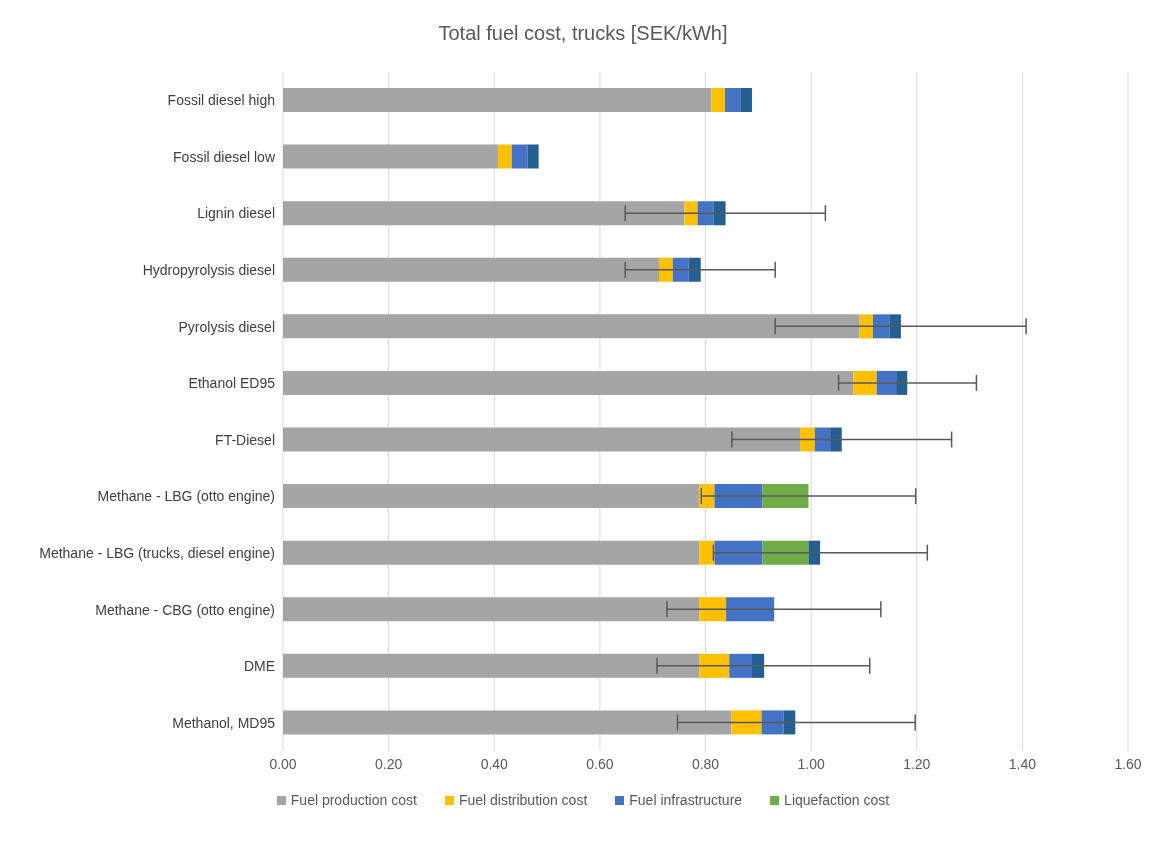  Describe the element at coordinates (221, 100) in the screenshot. I see `y-tick-label: Fossil diesel high` at that location.